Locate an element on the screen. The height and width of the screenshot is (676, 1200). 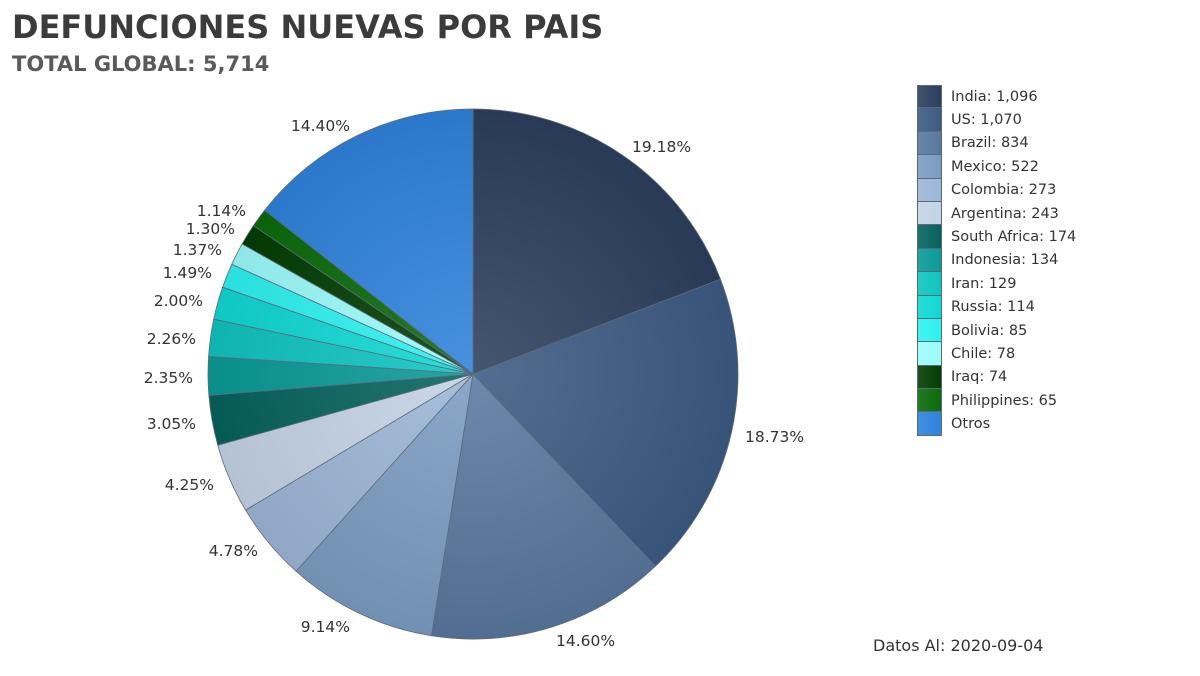
pie-slice-us is located at coordinates (605, 422).